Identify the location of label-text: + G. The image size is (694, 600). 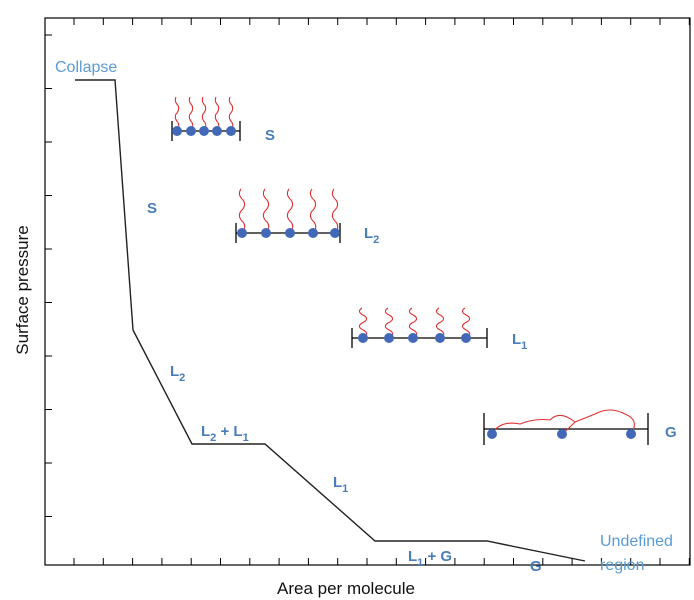
(437, 556).